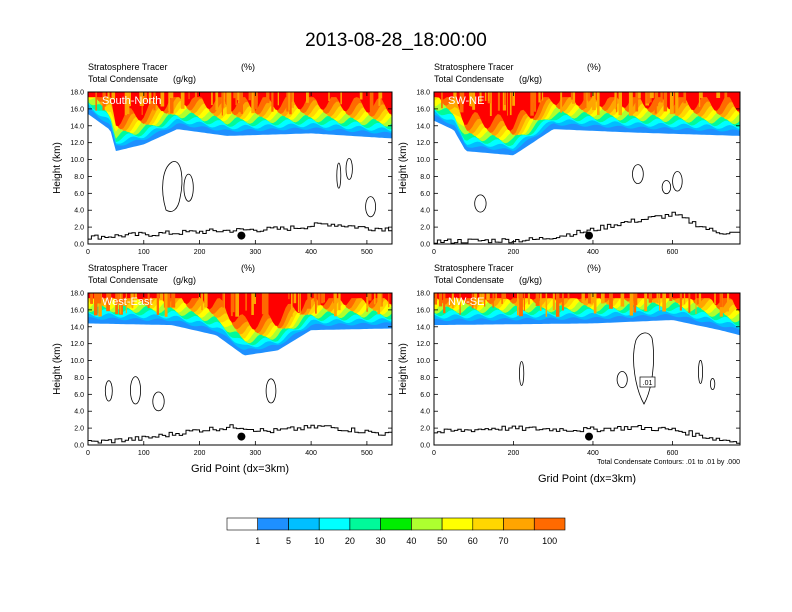 The height and width of the screenshot is (612, 792). I want to click on x-axis-label: Grid Point (dx=3km), so click(240, 469).